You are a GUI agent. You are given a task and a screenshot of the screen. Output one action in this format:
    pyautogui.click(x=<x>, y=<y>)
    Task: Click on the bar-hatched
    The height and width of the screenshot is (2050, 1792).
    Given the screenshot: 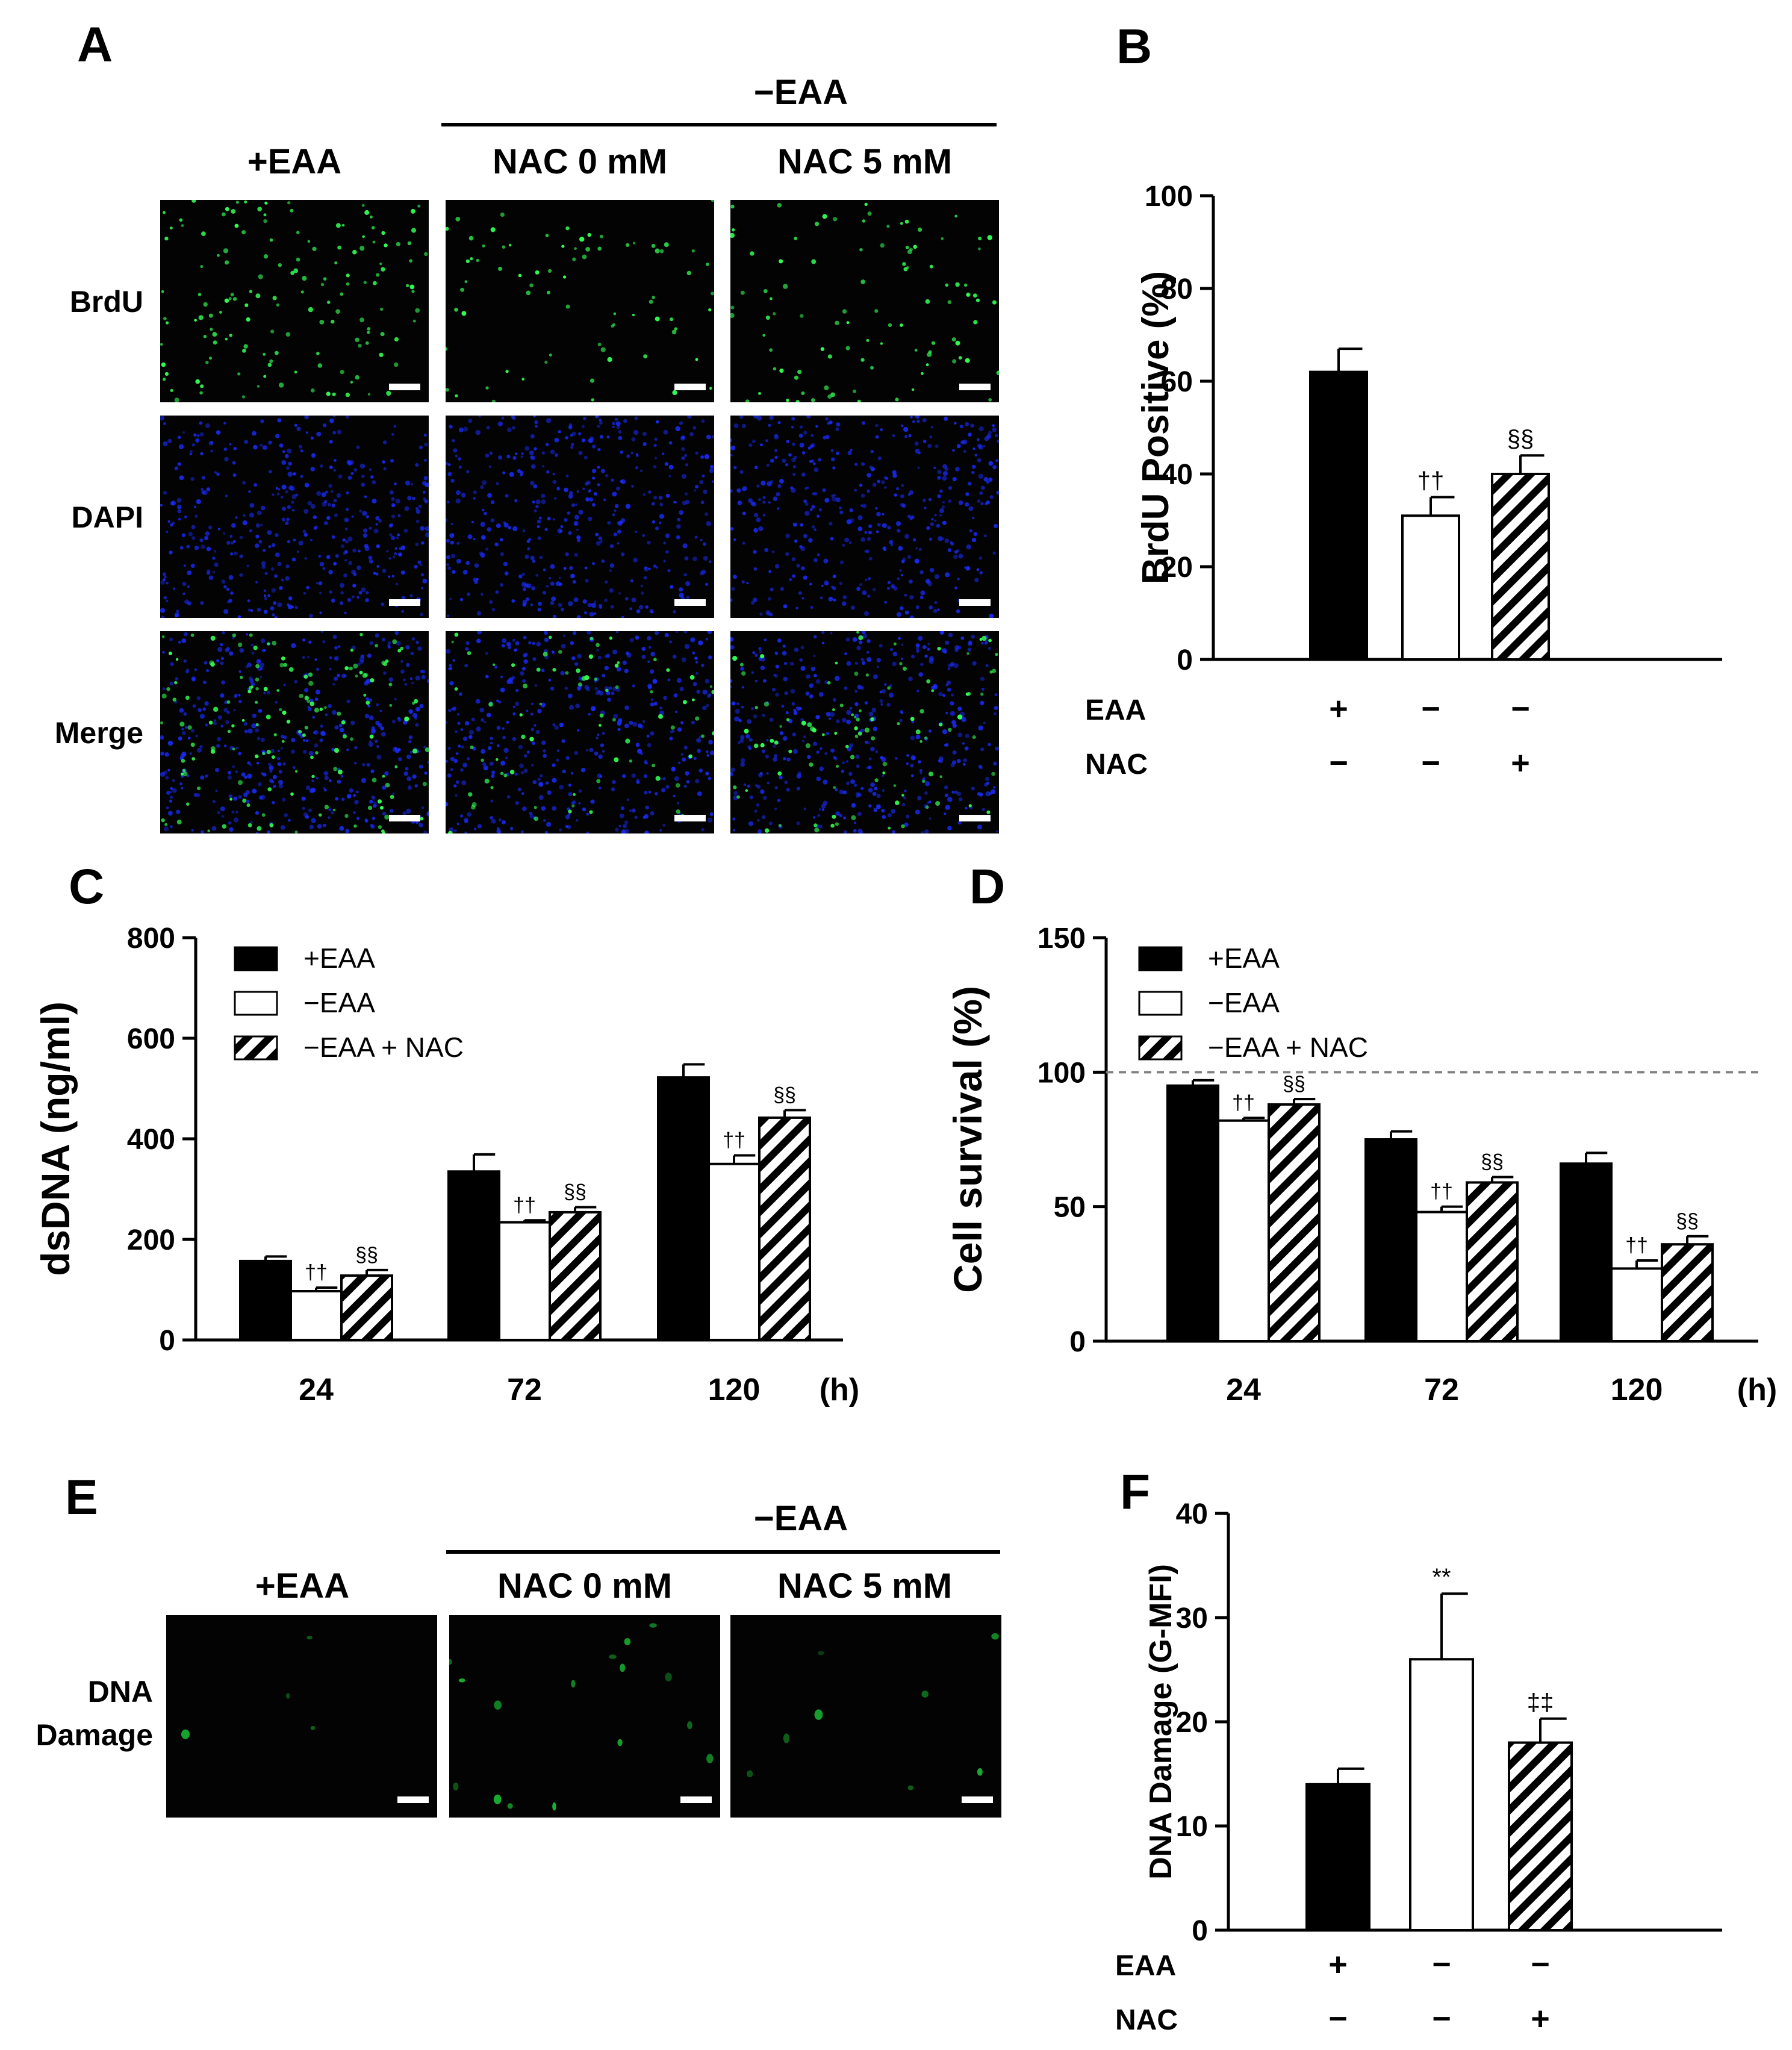 What is the action you would take?
    pyautogui.click(x=1688, y=1293)
    